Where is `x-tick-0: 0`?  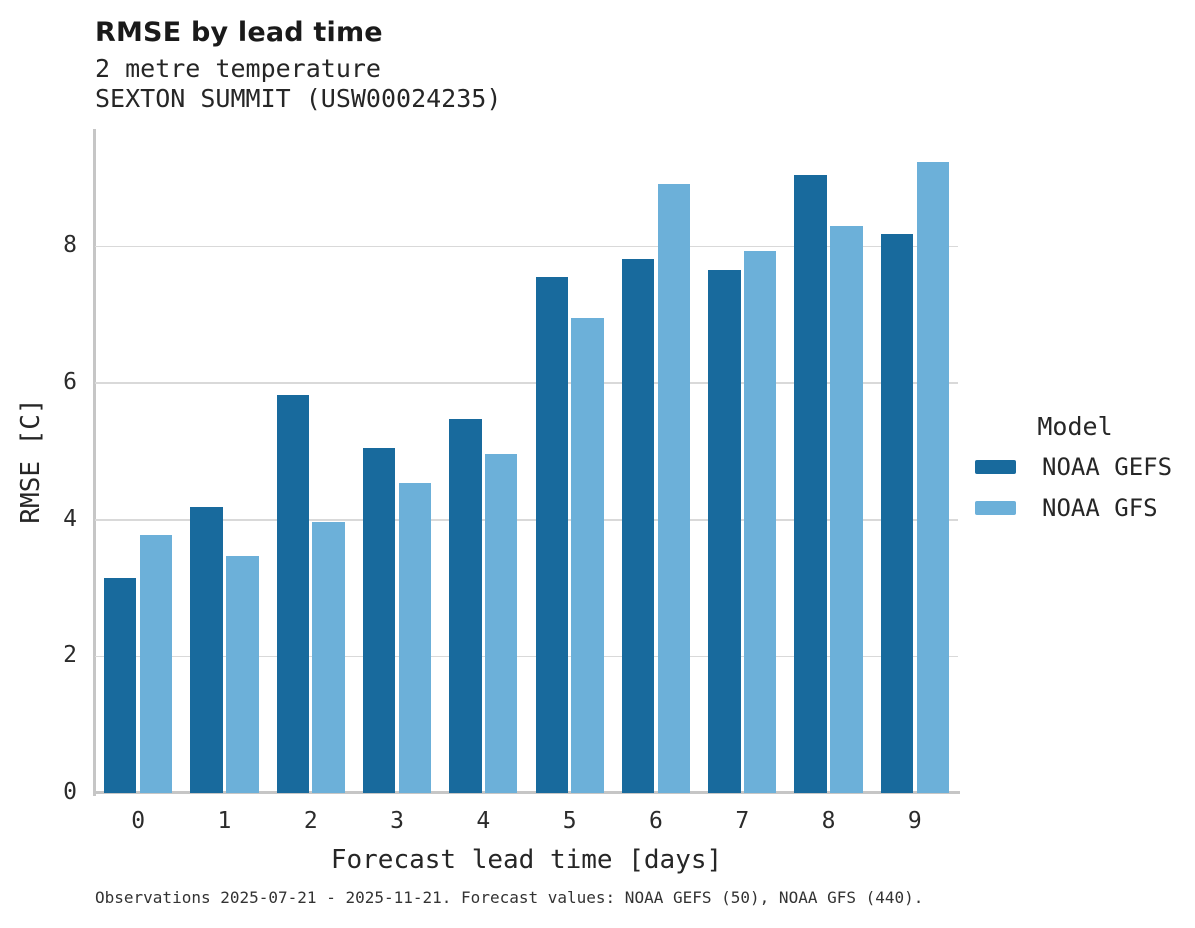
x-tick-0: 0 is located at coordinates (138, 821).